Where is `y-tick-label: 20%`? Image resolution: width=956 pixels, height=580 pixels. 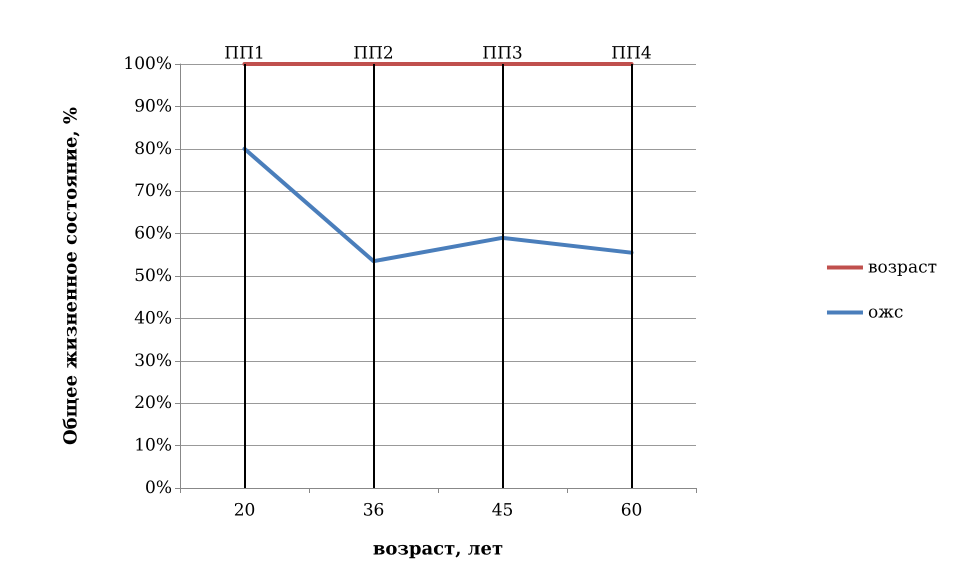
y-tick-label: 20% is located at coordinates (153, 403).